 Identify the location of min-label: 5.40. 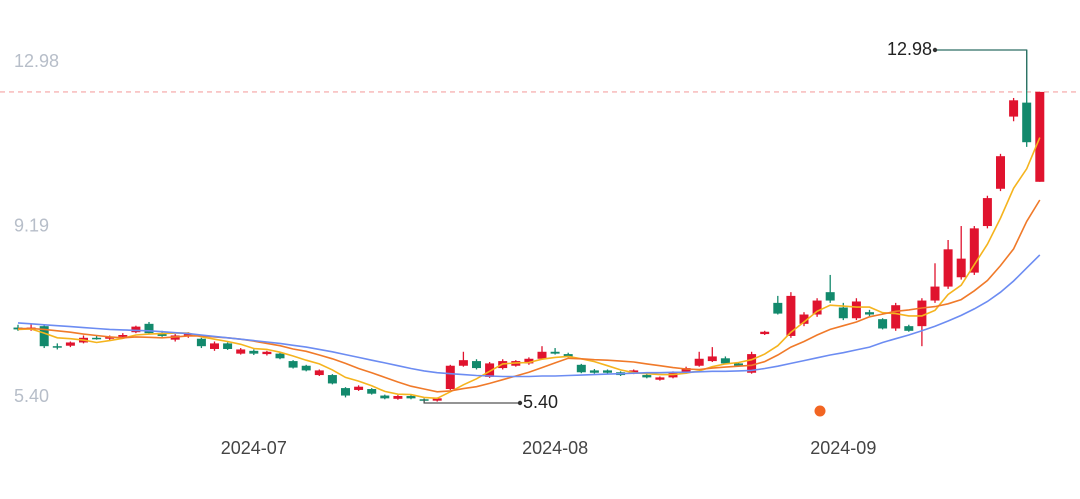
(540, 402).